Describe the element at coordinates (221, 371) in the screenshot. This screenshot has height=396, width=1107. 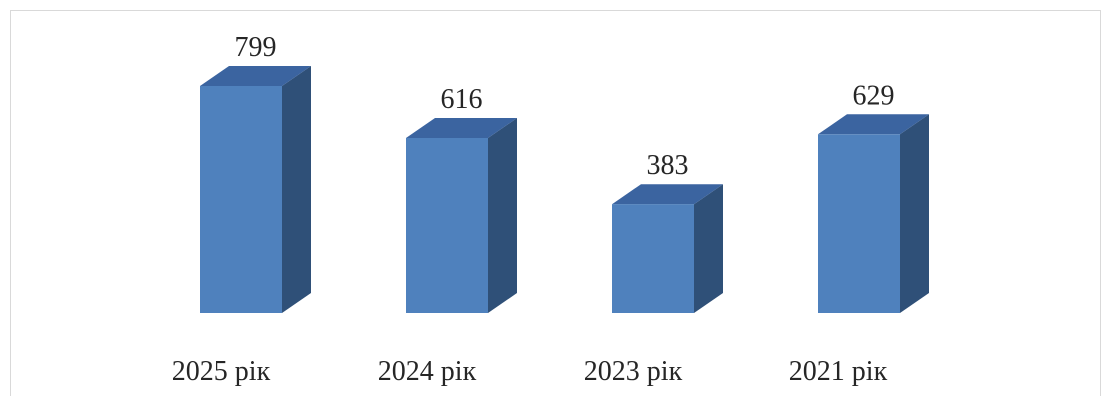
I see `category-label: 2025 рік` at that location.